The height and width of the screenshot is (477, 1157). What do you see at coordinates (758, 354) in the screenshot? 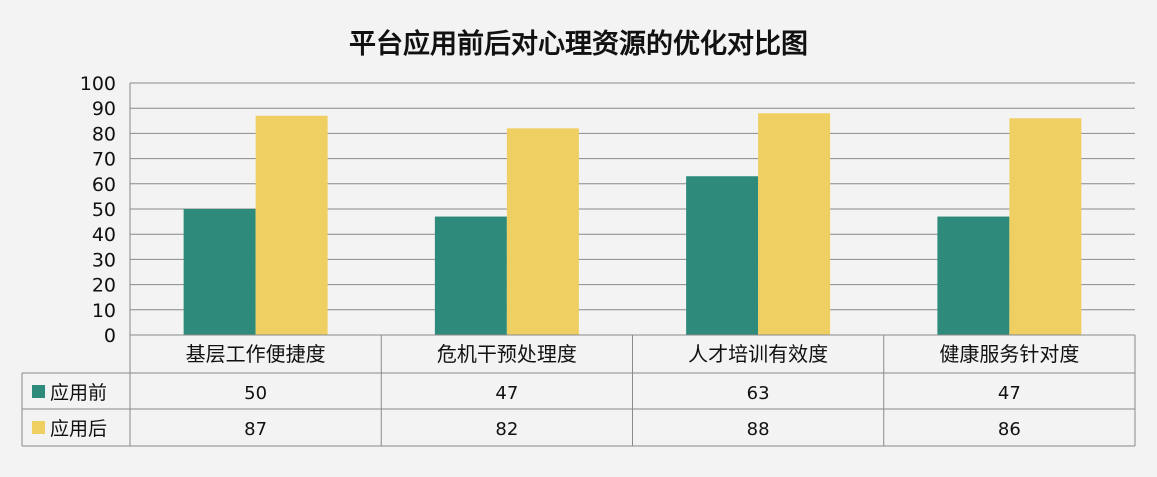
I see `x-category-label: 人才培训有效度` at bounding box center [758, 354].